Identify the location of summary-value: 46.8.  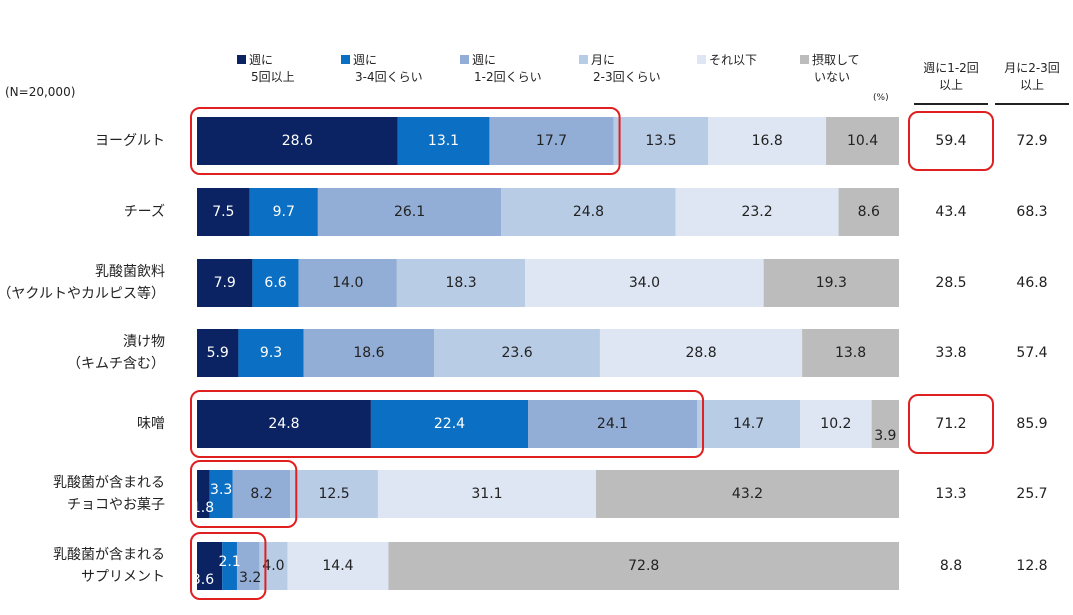
(1031, 283).